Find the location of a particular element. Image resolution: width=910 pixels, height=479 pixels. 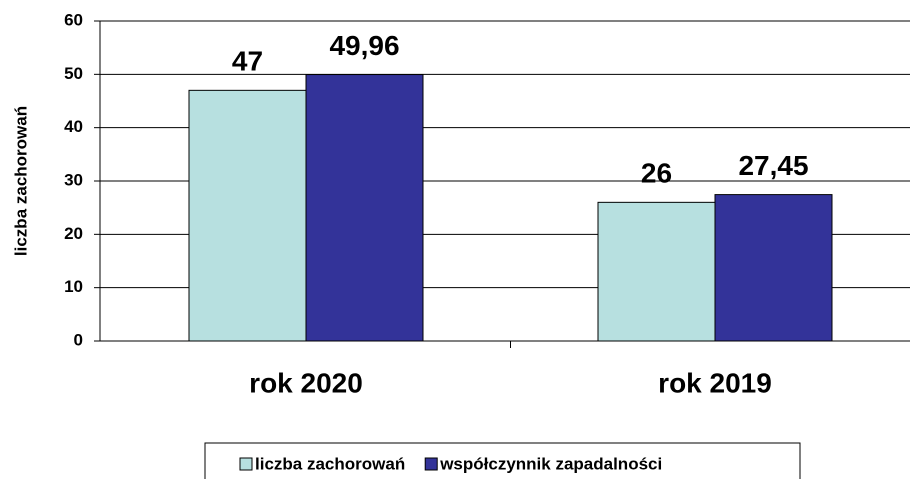

y-axis-label: liczba zachorowań is located at coordinates (20, 181).